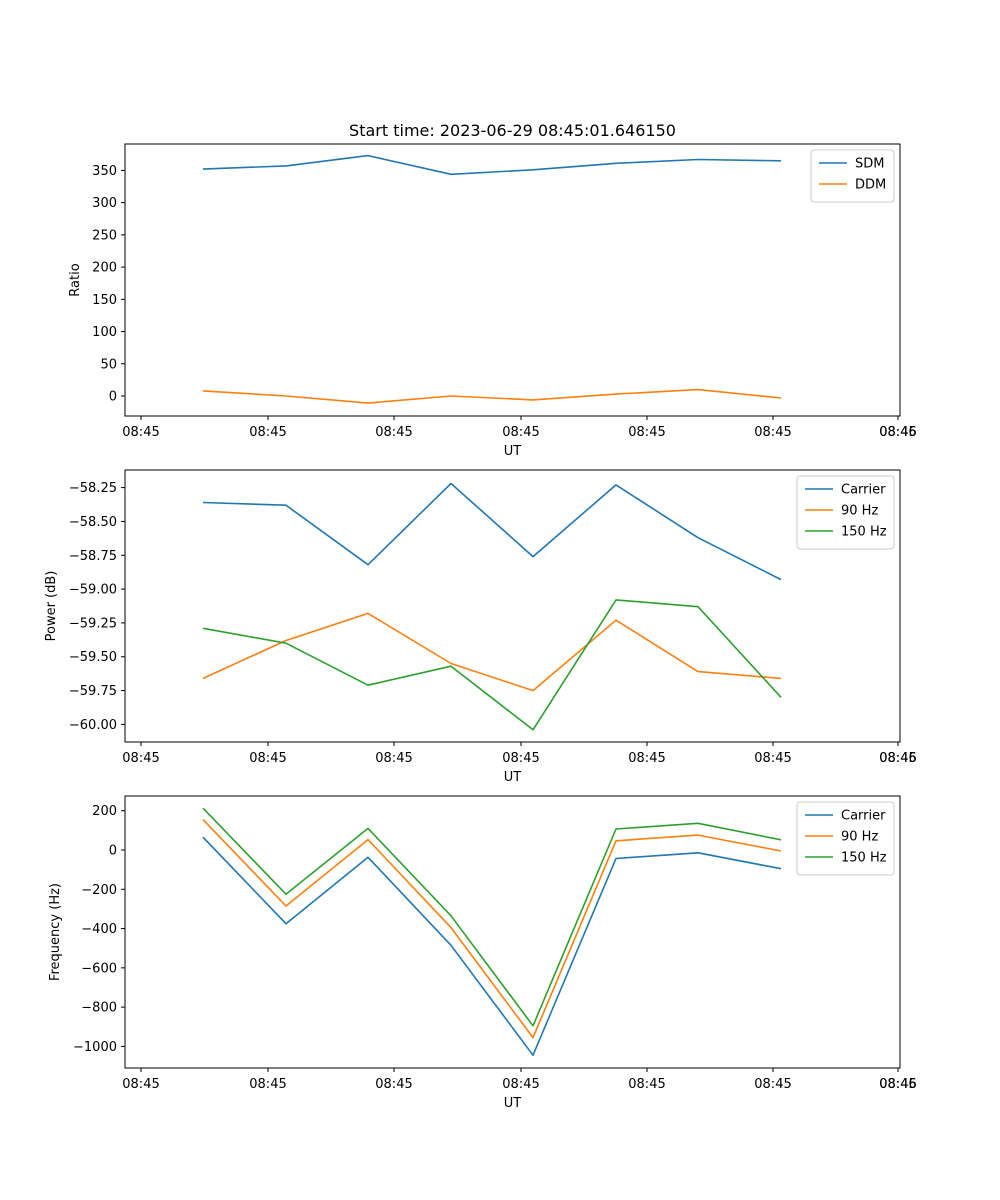 This screenshot has height=1200, width=1000. Describe the element at coordinates (93, 556) in the screenshot. I see `y-tick-label: −58.75` at that location.